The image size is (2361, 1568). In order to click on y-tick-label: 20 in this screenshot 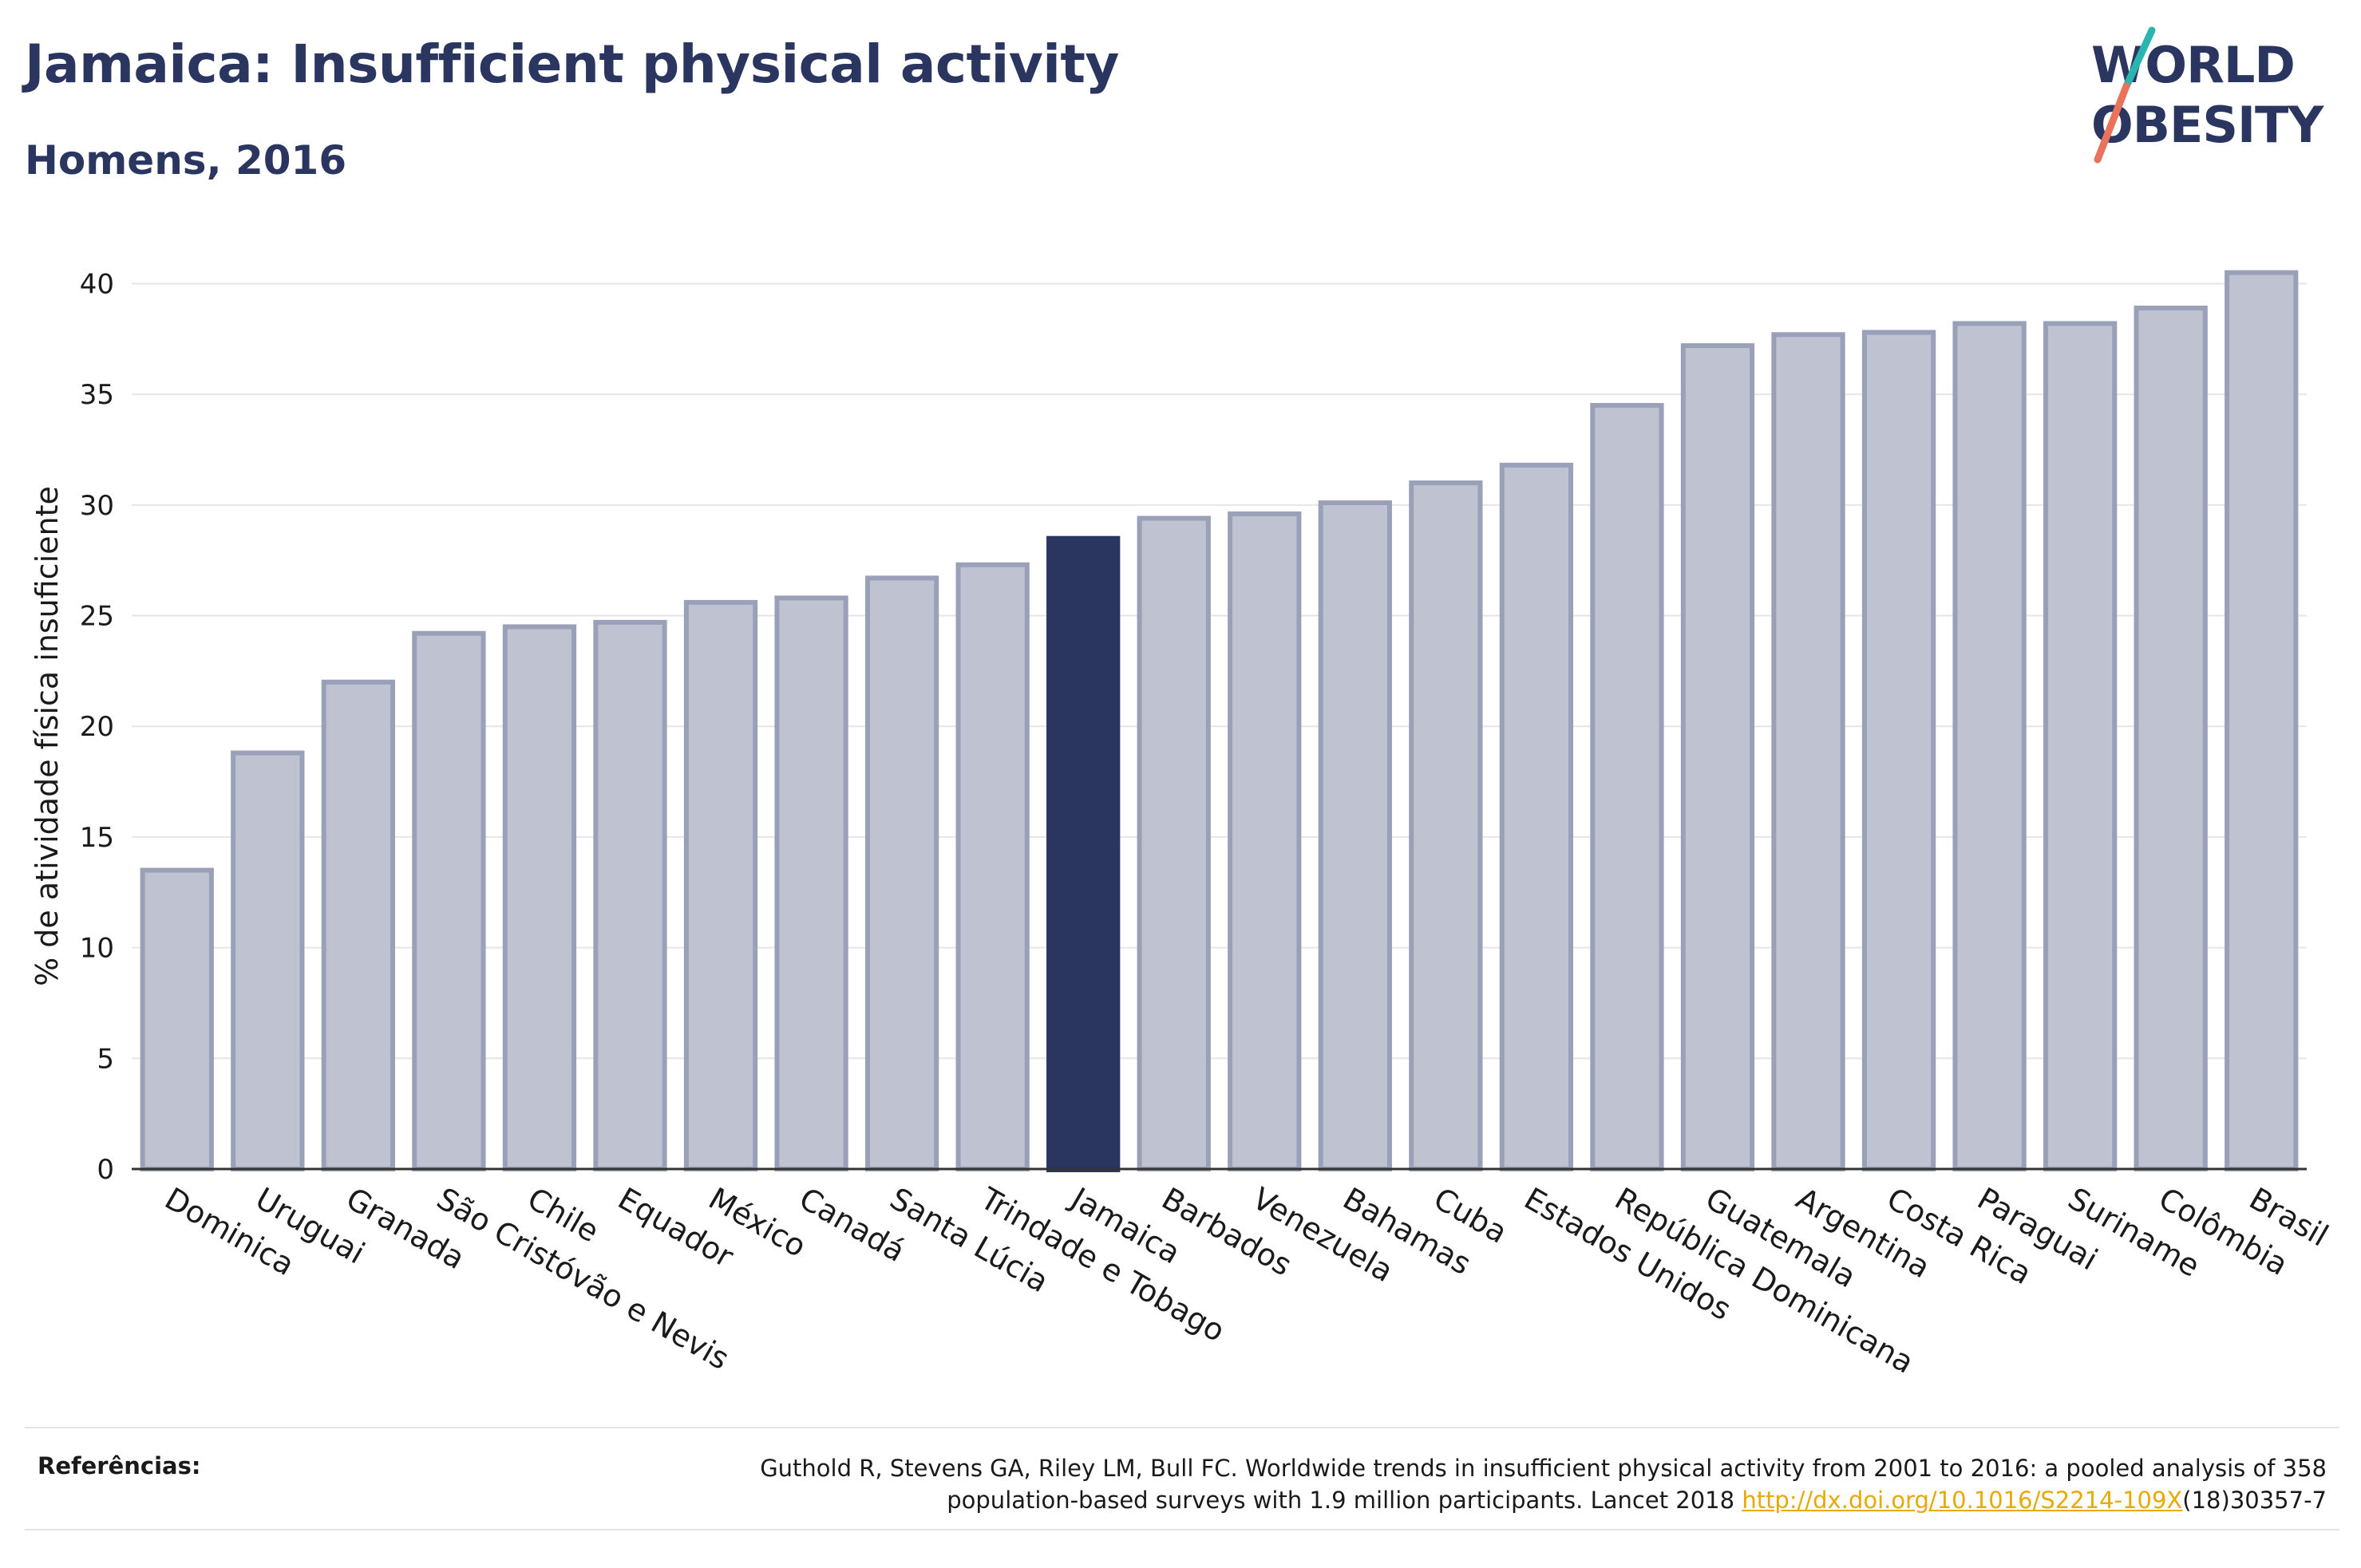, I will do `click(97, 727)`.